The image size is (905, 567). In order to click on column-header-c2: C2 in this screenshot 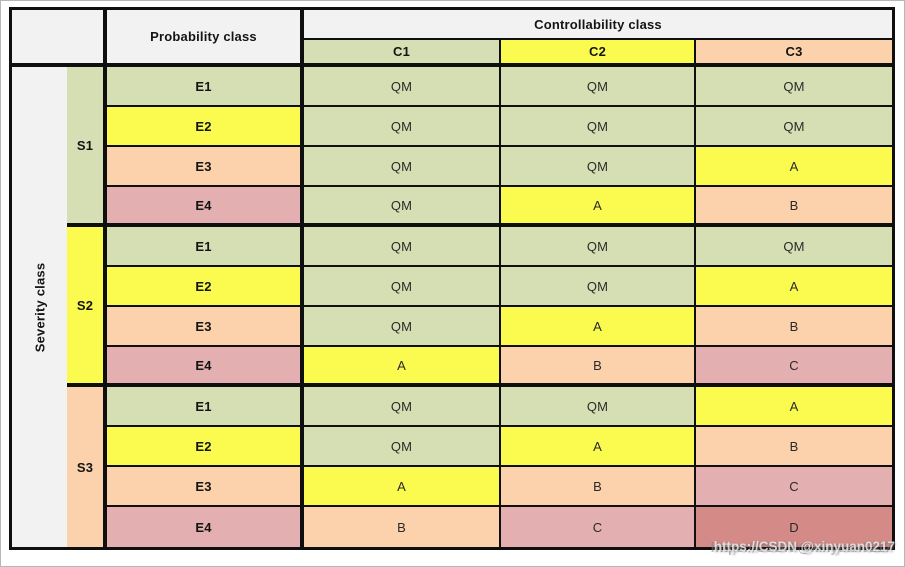, I will do `click(598, 53)`.